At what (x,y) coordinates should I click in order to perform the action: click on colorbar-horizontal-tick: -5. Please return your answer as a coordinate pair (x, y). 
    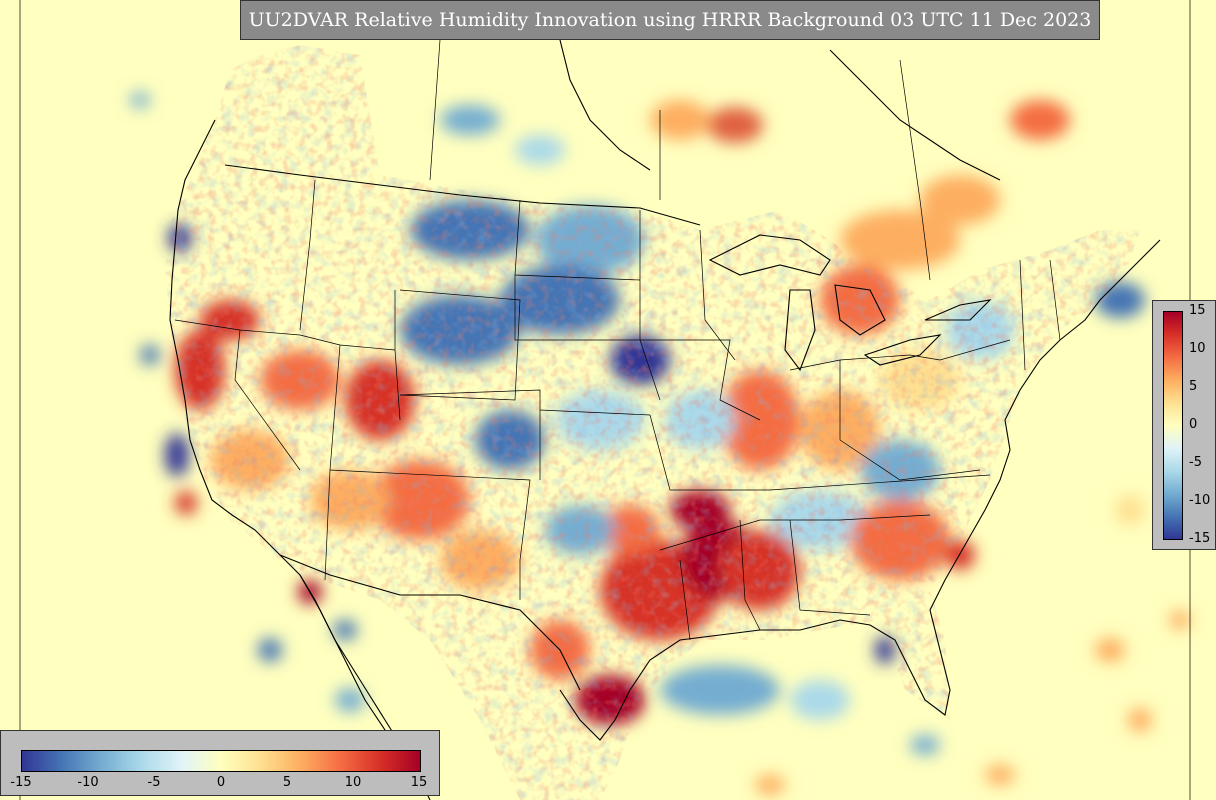
    Looking at the image, I should click on (154, 782).